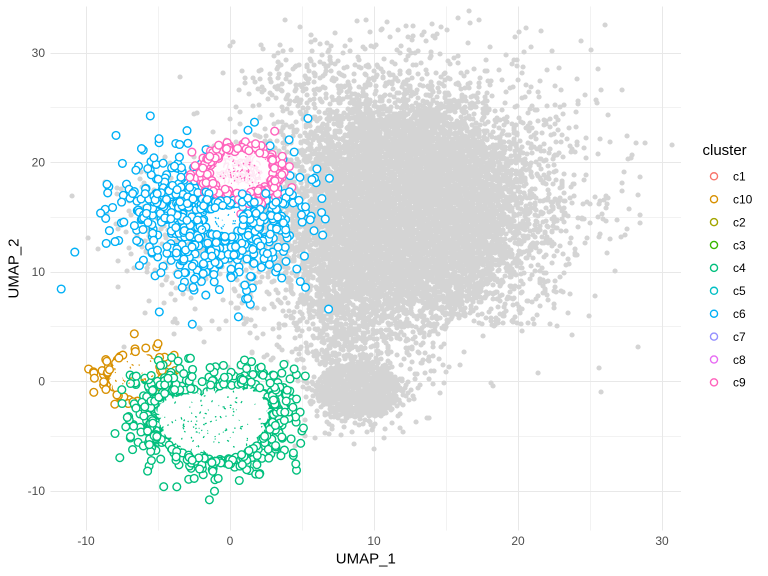  What do you see at coordinates (725, 150) in the screenshot?
I see `svg-text: cluster` at bounding box center [725, 150].